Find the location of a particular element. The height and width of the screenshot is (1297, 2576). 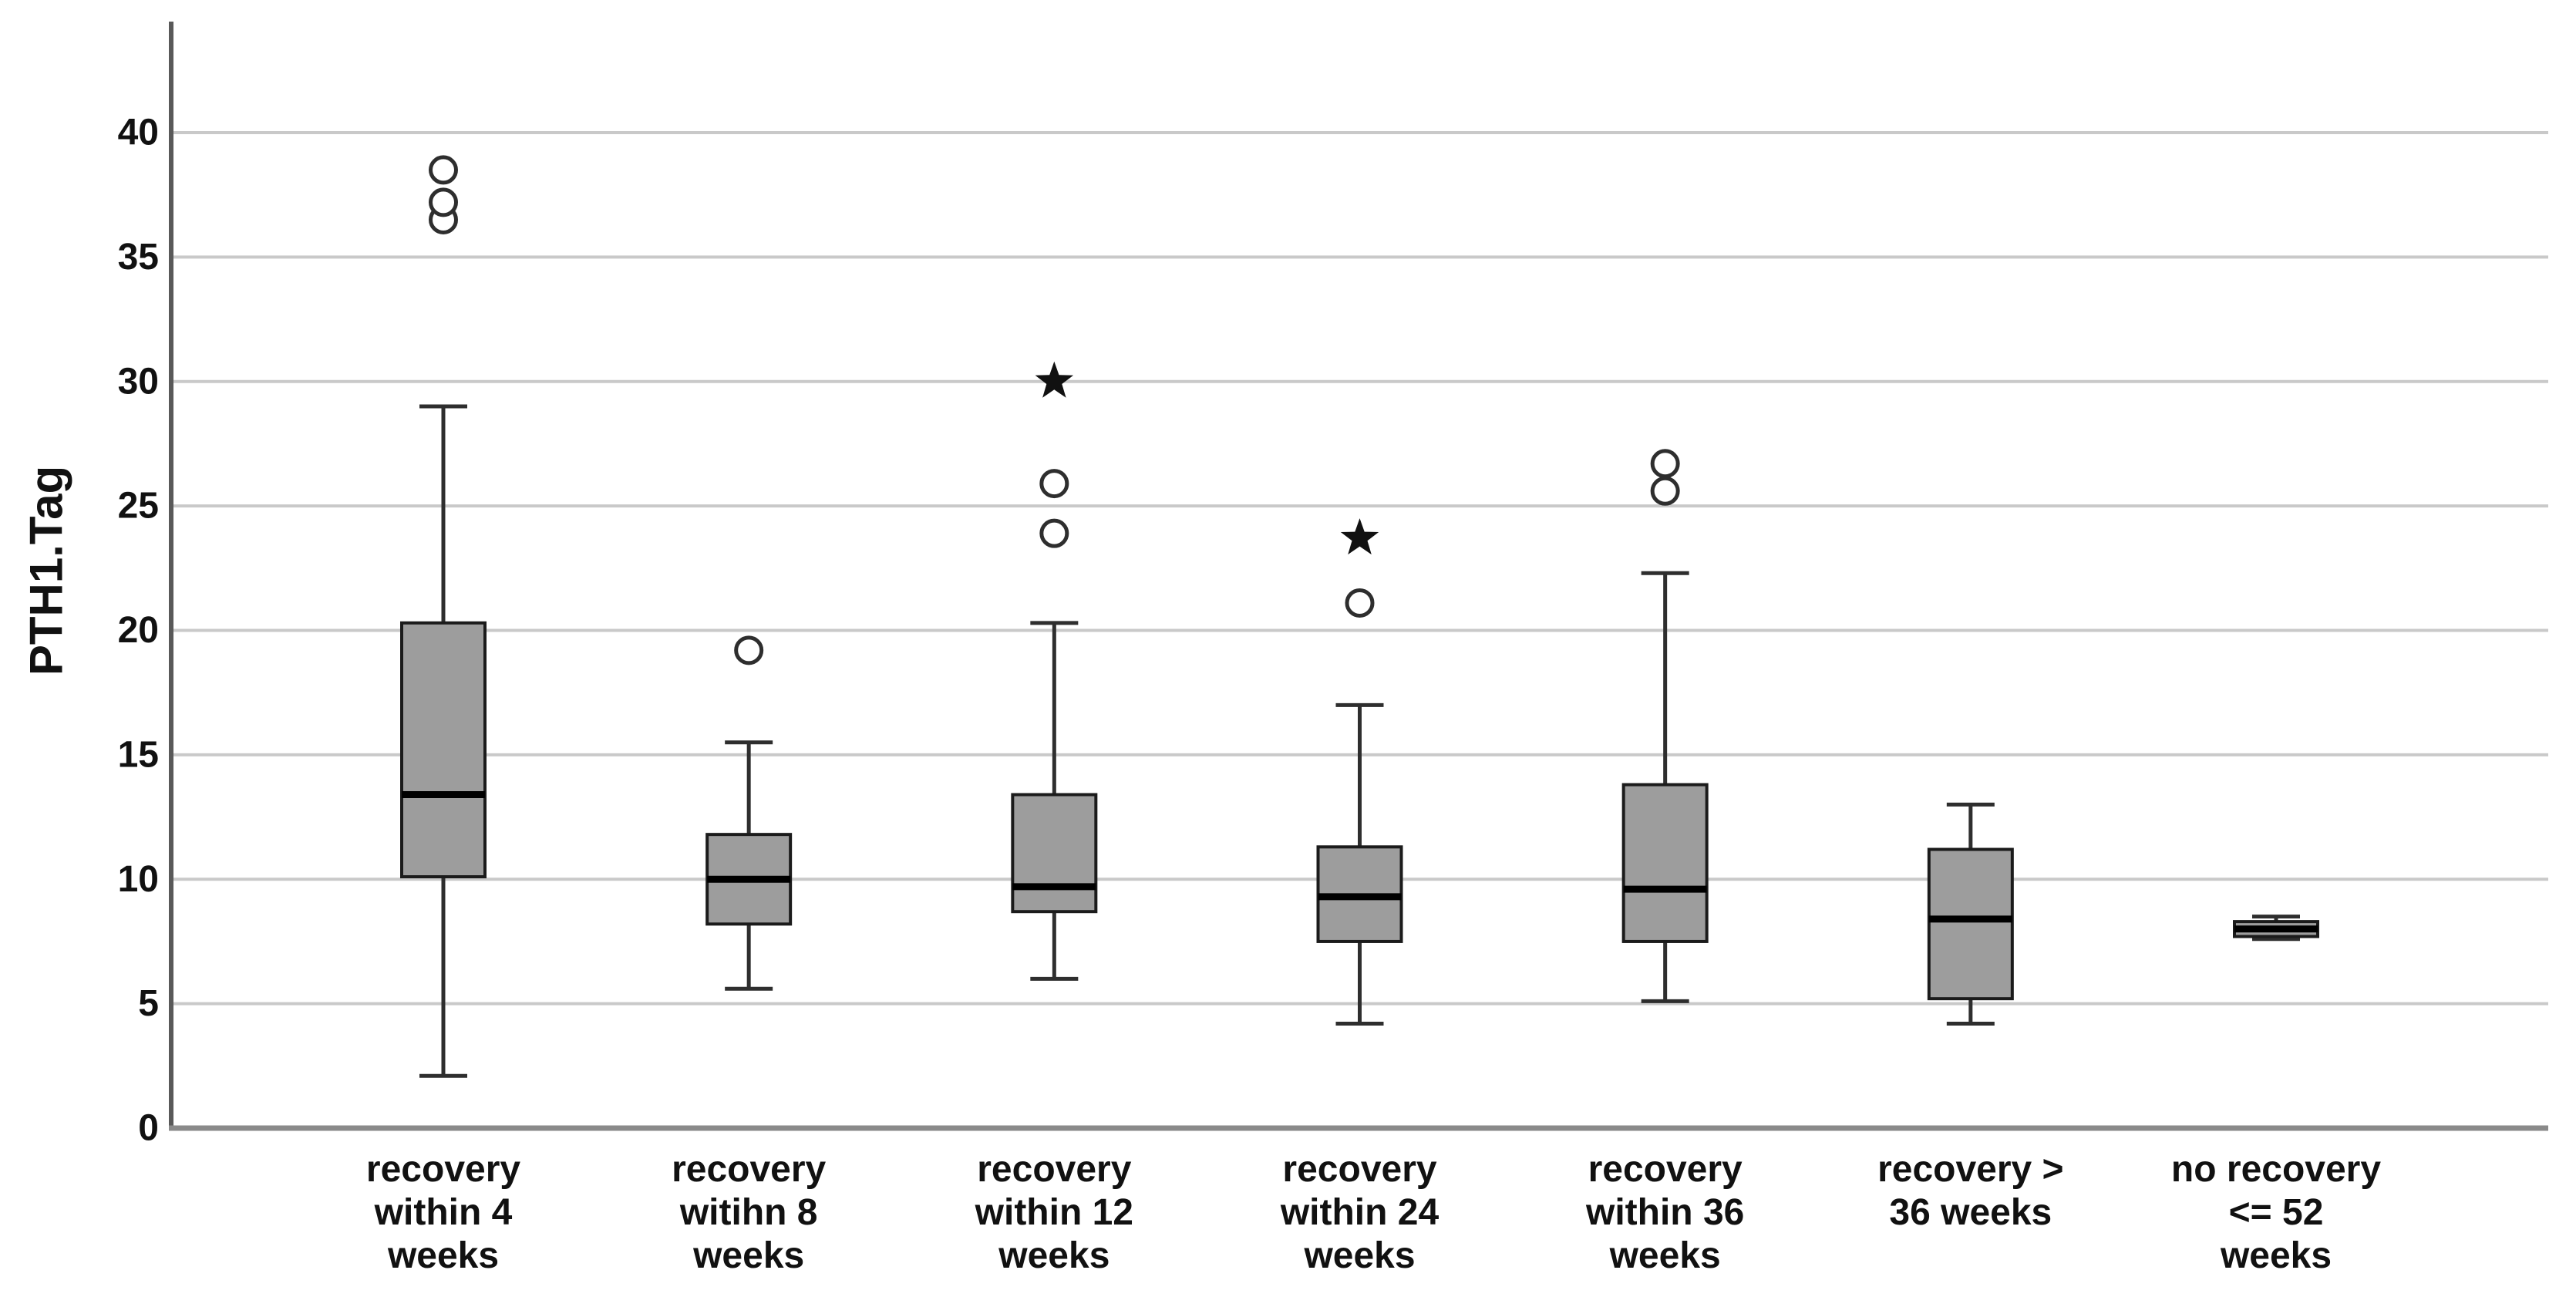

x-category-label: within 4 is located at coordinates (443, 1212).